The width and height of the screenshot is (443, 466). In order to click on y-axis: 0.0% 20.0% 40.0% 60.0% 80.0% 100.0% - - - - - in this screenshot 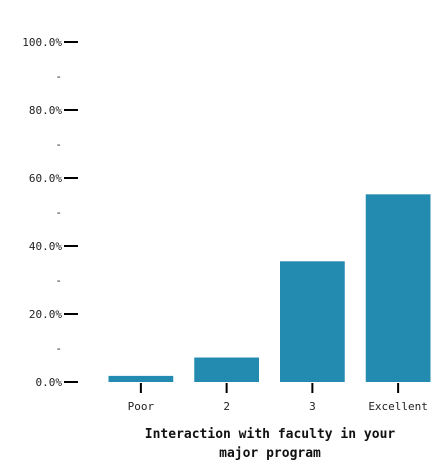, I will do `click(50, 212)`.